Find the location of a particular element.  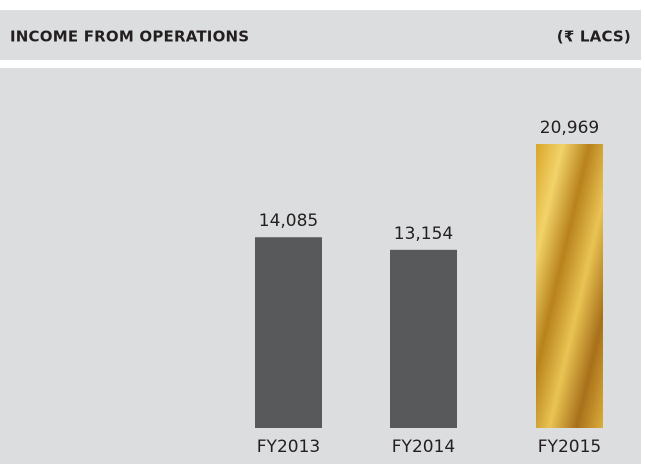

x-tick-label: FY2015 is located at coordinates (569, 447).